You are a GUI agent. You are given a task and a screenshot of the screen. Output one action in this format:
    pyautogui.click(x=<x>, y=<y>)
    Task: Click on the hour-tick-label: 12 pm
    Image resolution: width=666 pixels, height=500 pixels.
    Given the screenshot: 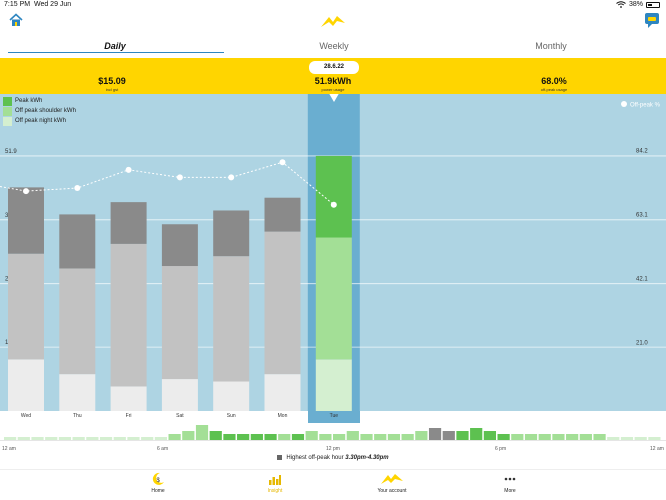 What is the action you would take?
    pyautogui.click(x=333, y=449)
    